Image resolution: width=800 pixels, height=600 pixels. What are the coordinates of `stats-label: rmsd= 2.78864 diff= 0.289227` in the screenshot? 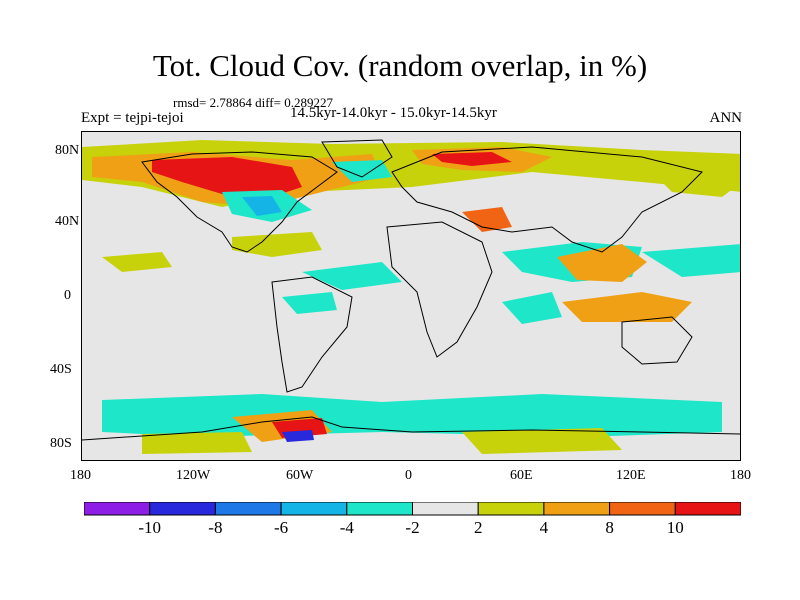 It's located at (253, 102).